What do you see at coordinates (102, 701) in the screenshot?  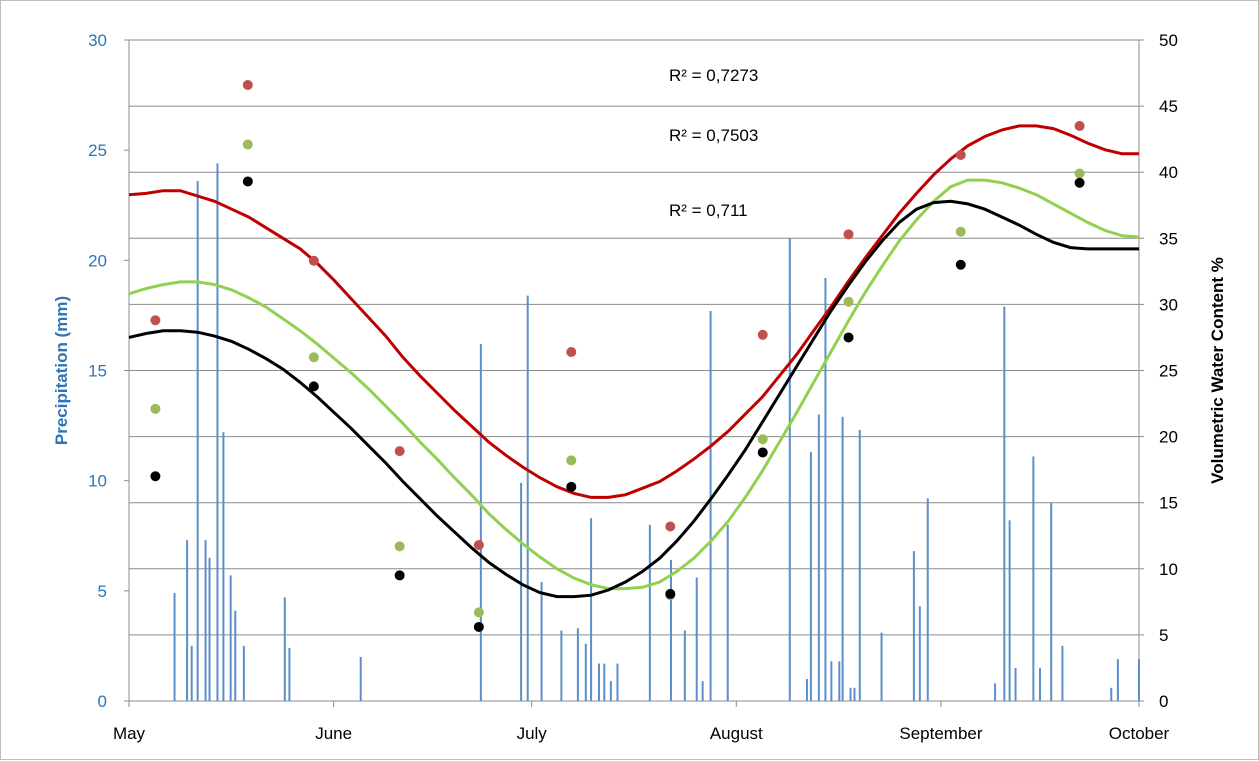 I see `y-left-tick-label: 0` at bounding box center [102, 701].